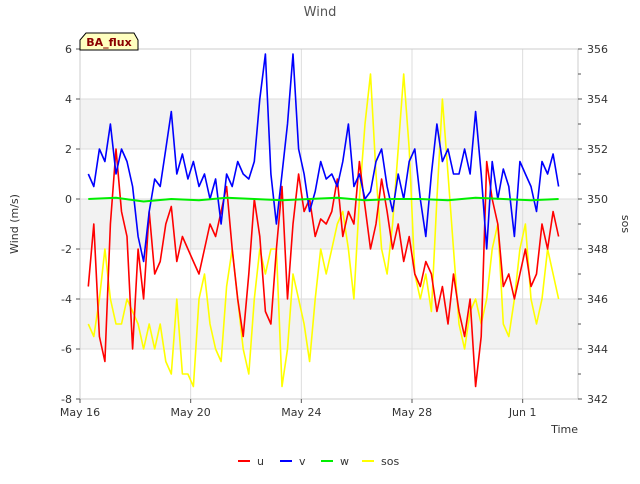 This screenshot has height=484, width=640. Describe the element at coordinates (14, 224) in the screenshot. I see `y-axis-left-label: Wind (m/s)` at that location.